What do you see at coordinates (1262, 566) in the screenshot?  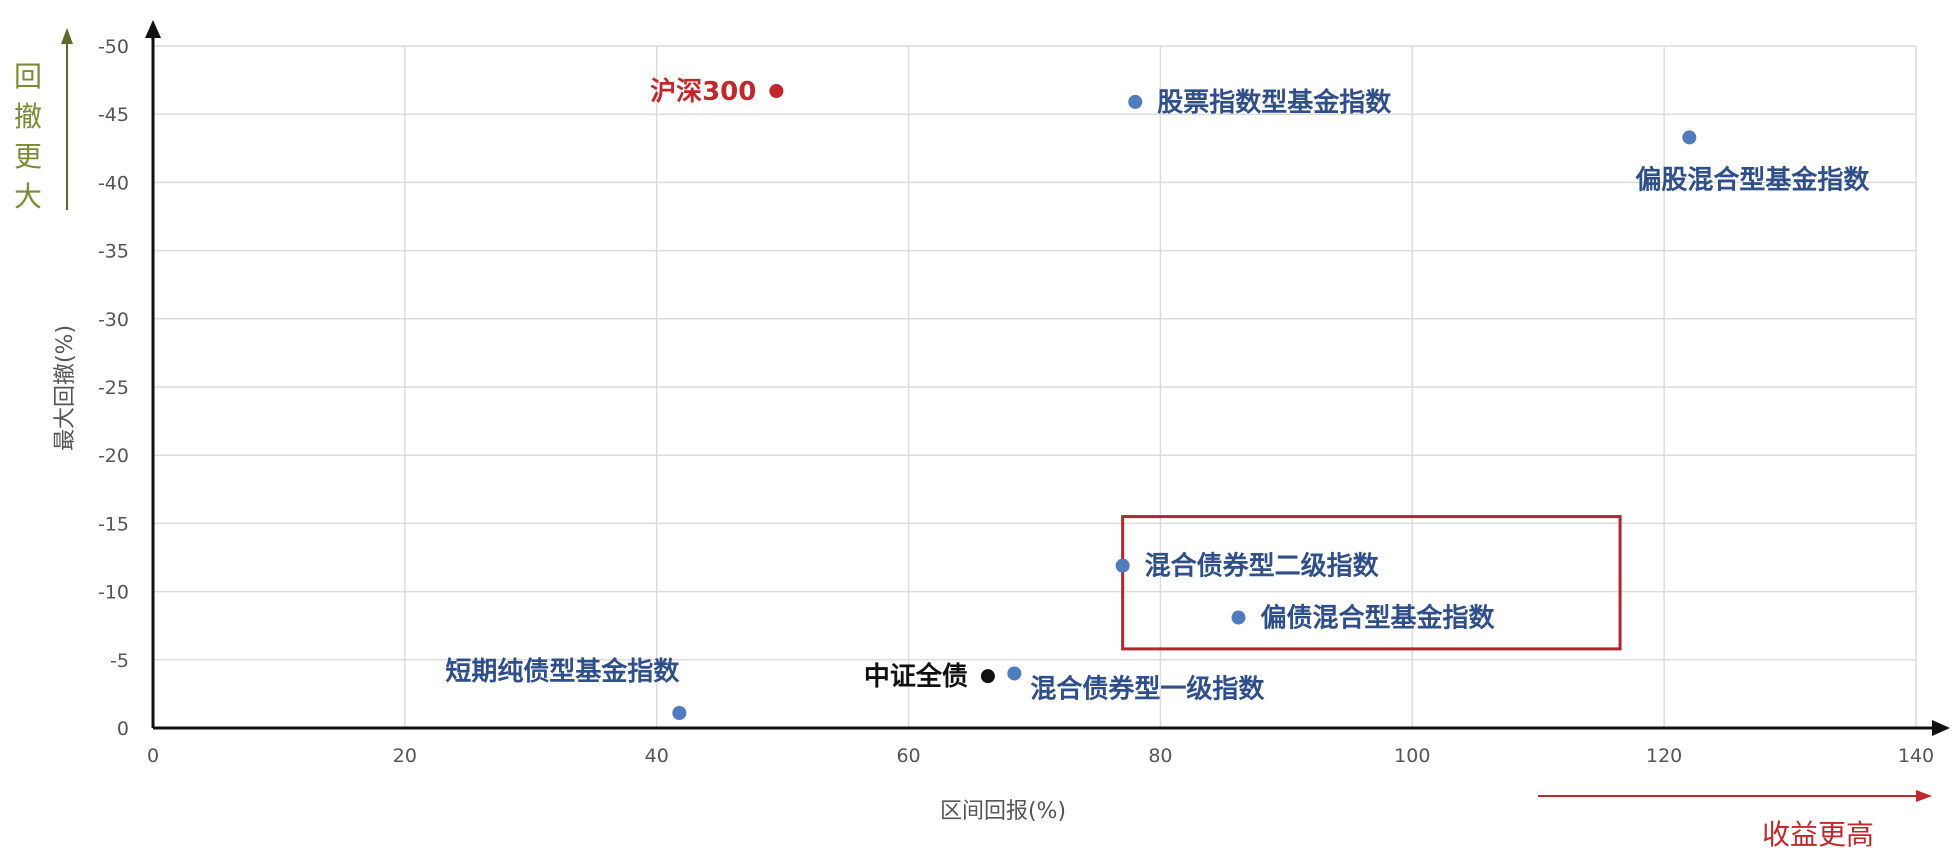 I see `point-label-3: 混合债券型二级指数` at bounding box center [1262, 566].